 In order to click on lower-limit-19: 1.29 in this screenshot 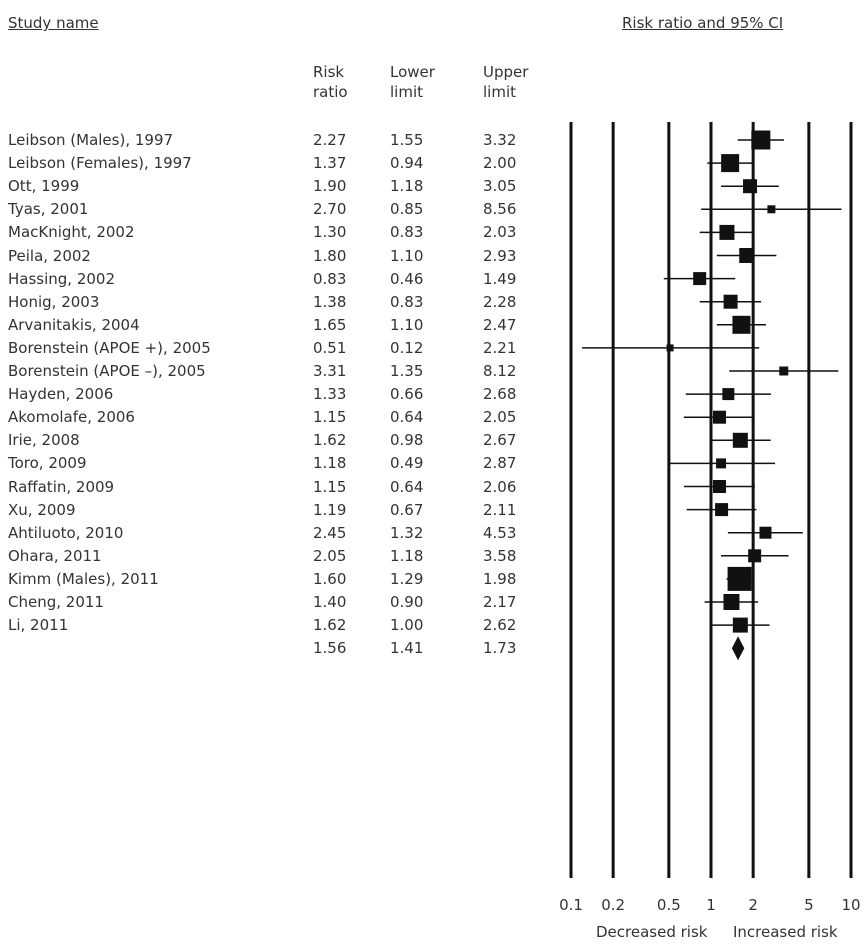, I will do `click(407, 578)`.